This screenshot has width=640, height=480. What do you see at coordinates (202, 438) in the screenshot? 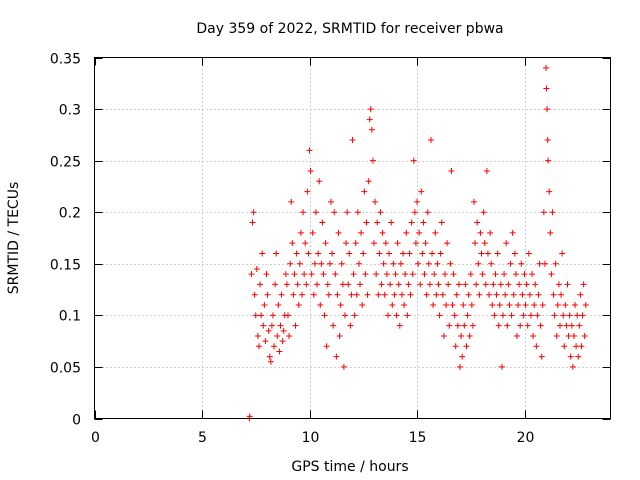
I see `x-tick-label: 5` at bounding box center [202, 438].